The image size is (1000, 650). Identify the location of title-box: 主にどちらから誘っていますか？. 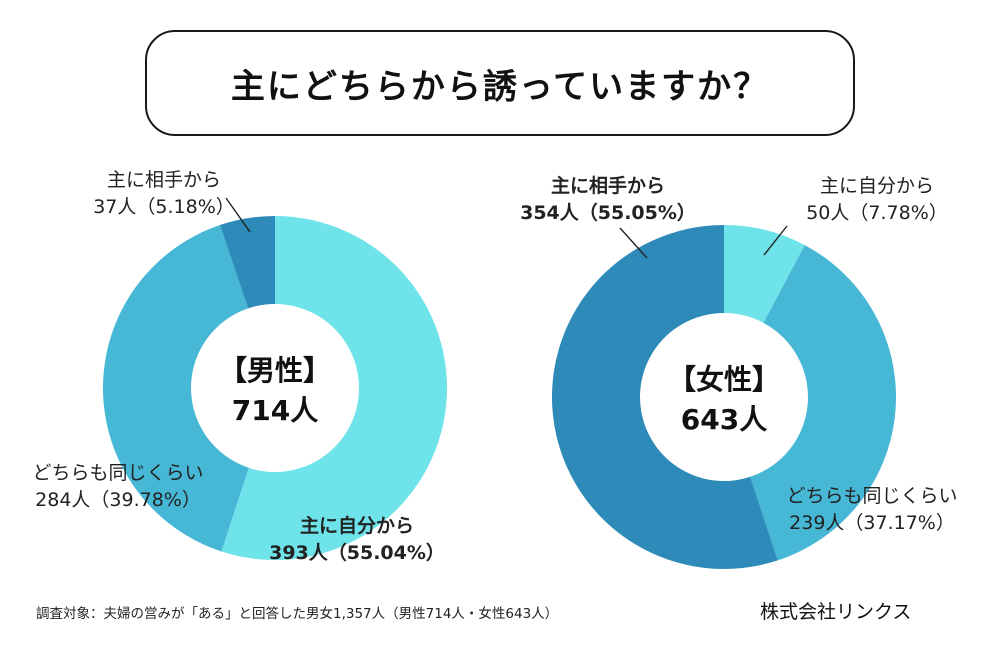
(500, 83).